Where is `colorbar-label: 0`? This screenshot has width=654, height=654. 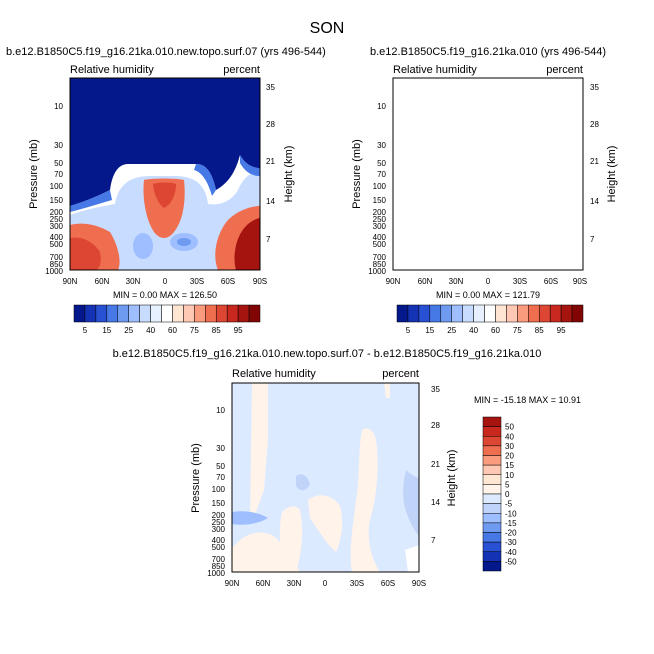
colorbar-label: 0 is located at coordinates (507, 494).